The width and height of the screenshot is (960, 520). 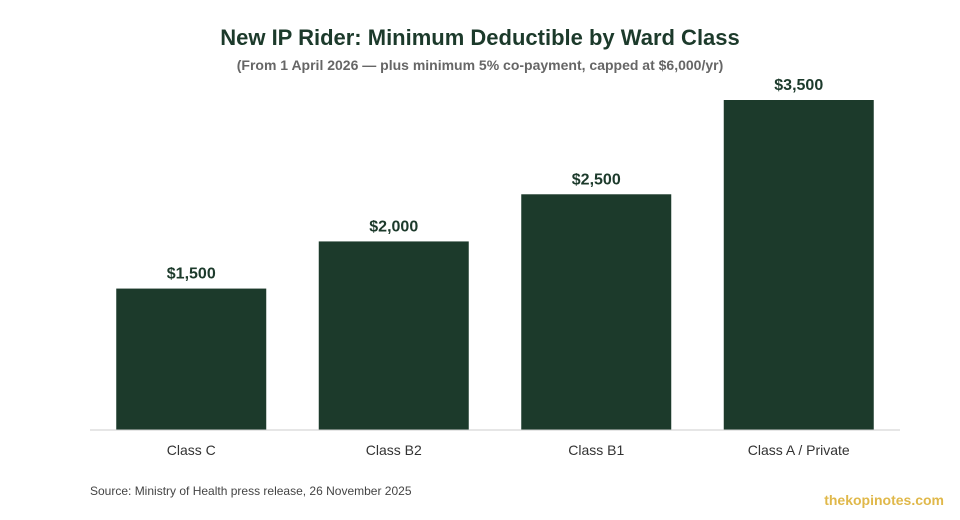 I want to click on category-label-4: Class A / Private, so click(x=799, y=450).